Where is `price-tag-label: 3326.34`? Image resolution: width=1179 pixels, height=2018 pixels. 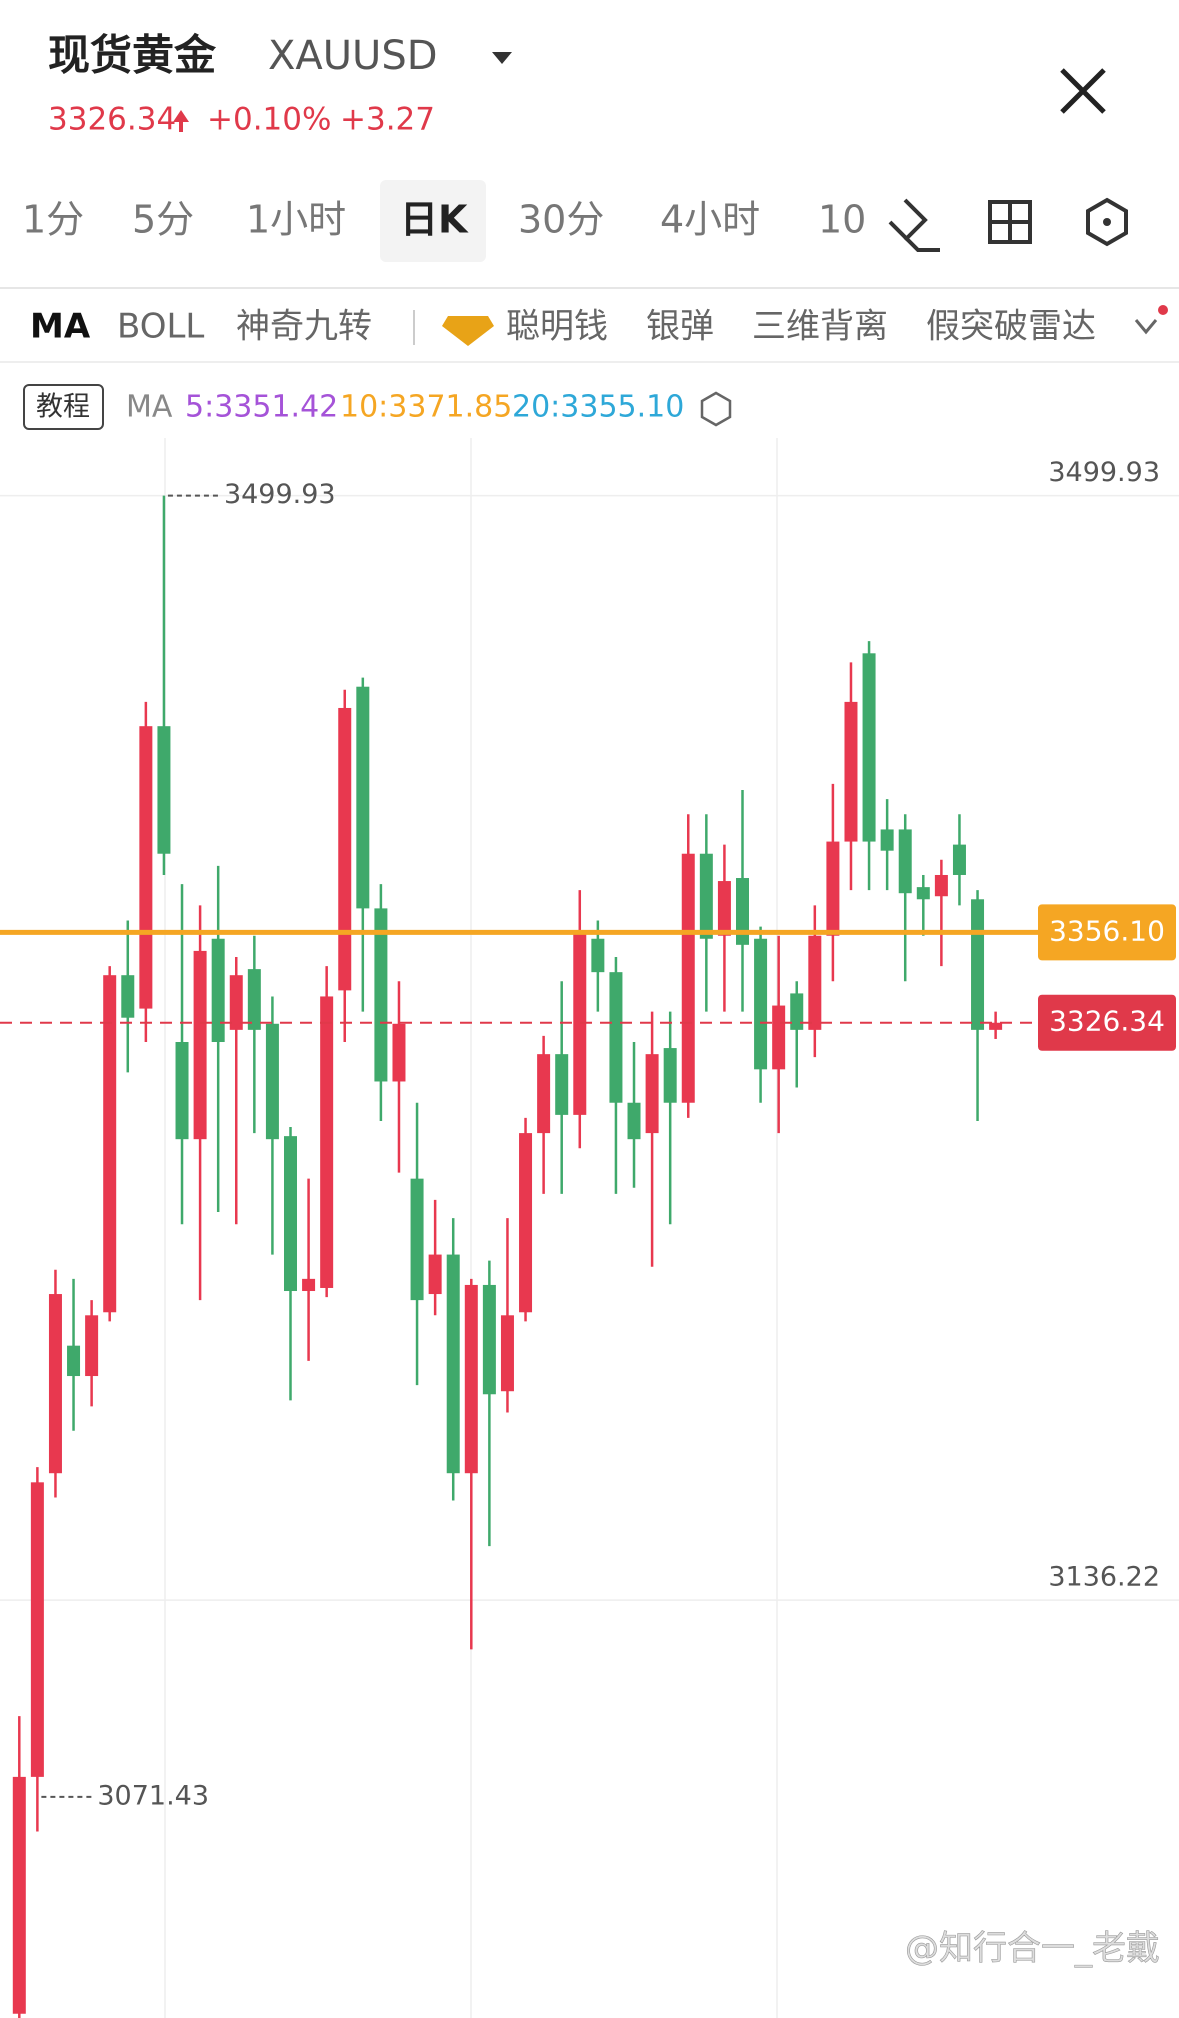
price-tag-label: 3326.34 is located at coordinates (1107, 1021).